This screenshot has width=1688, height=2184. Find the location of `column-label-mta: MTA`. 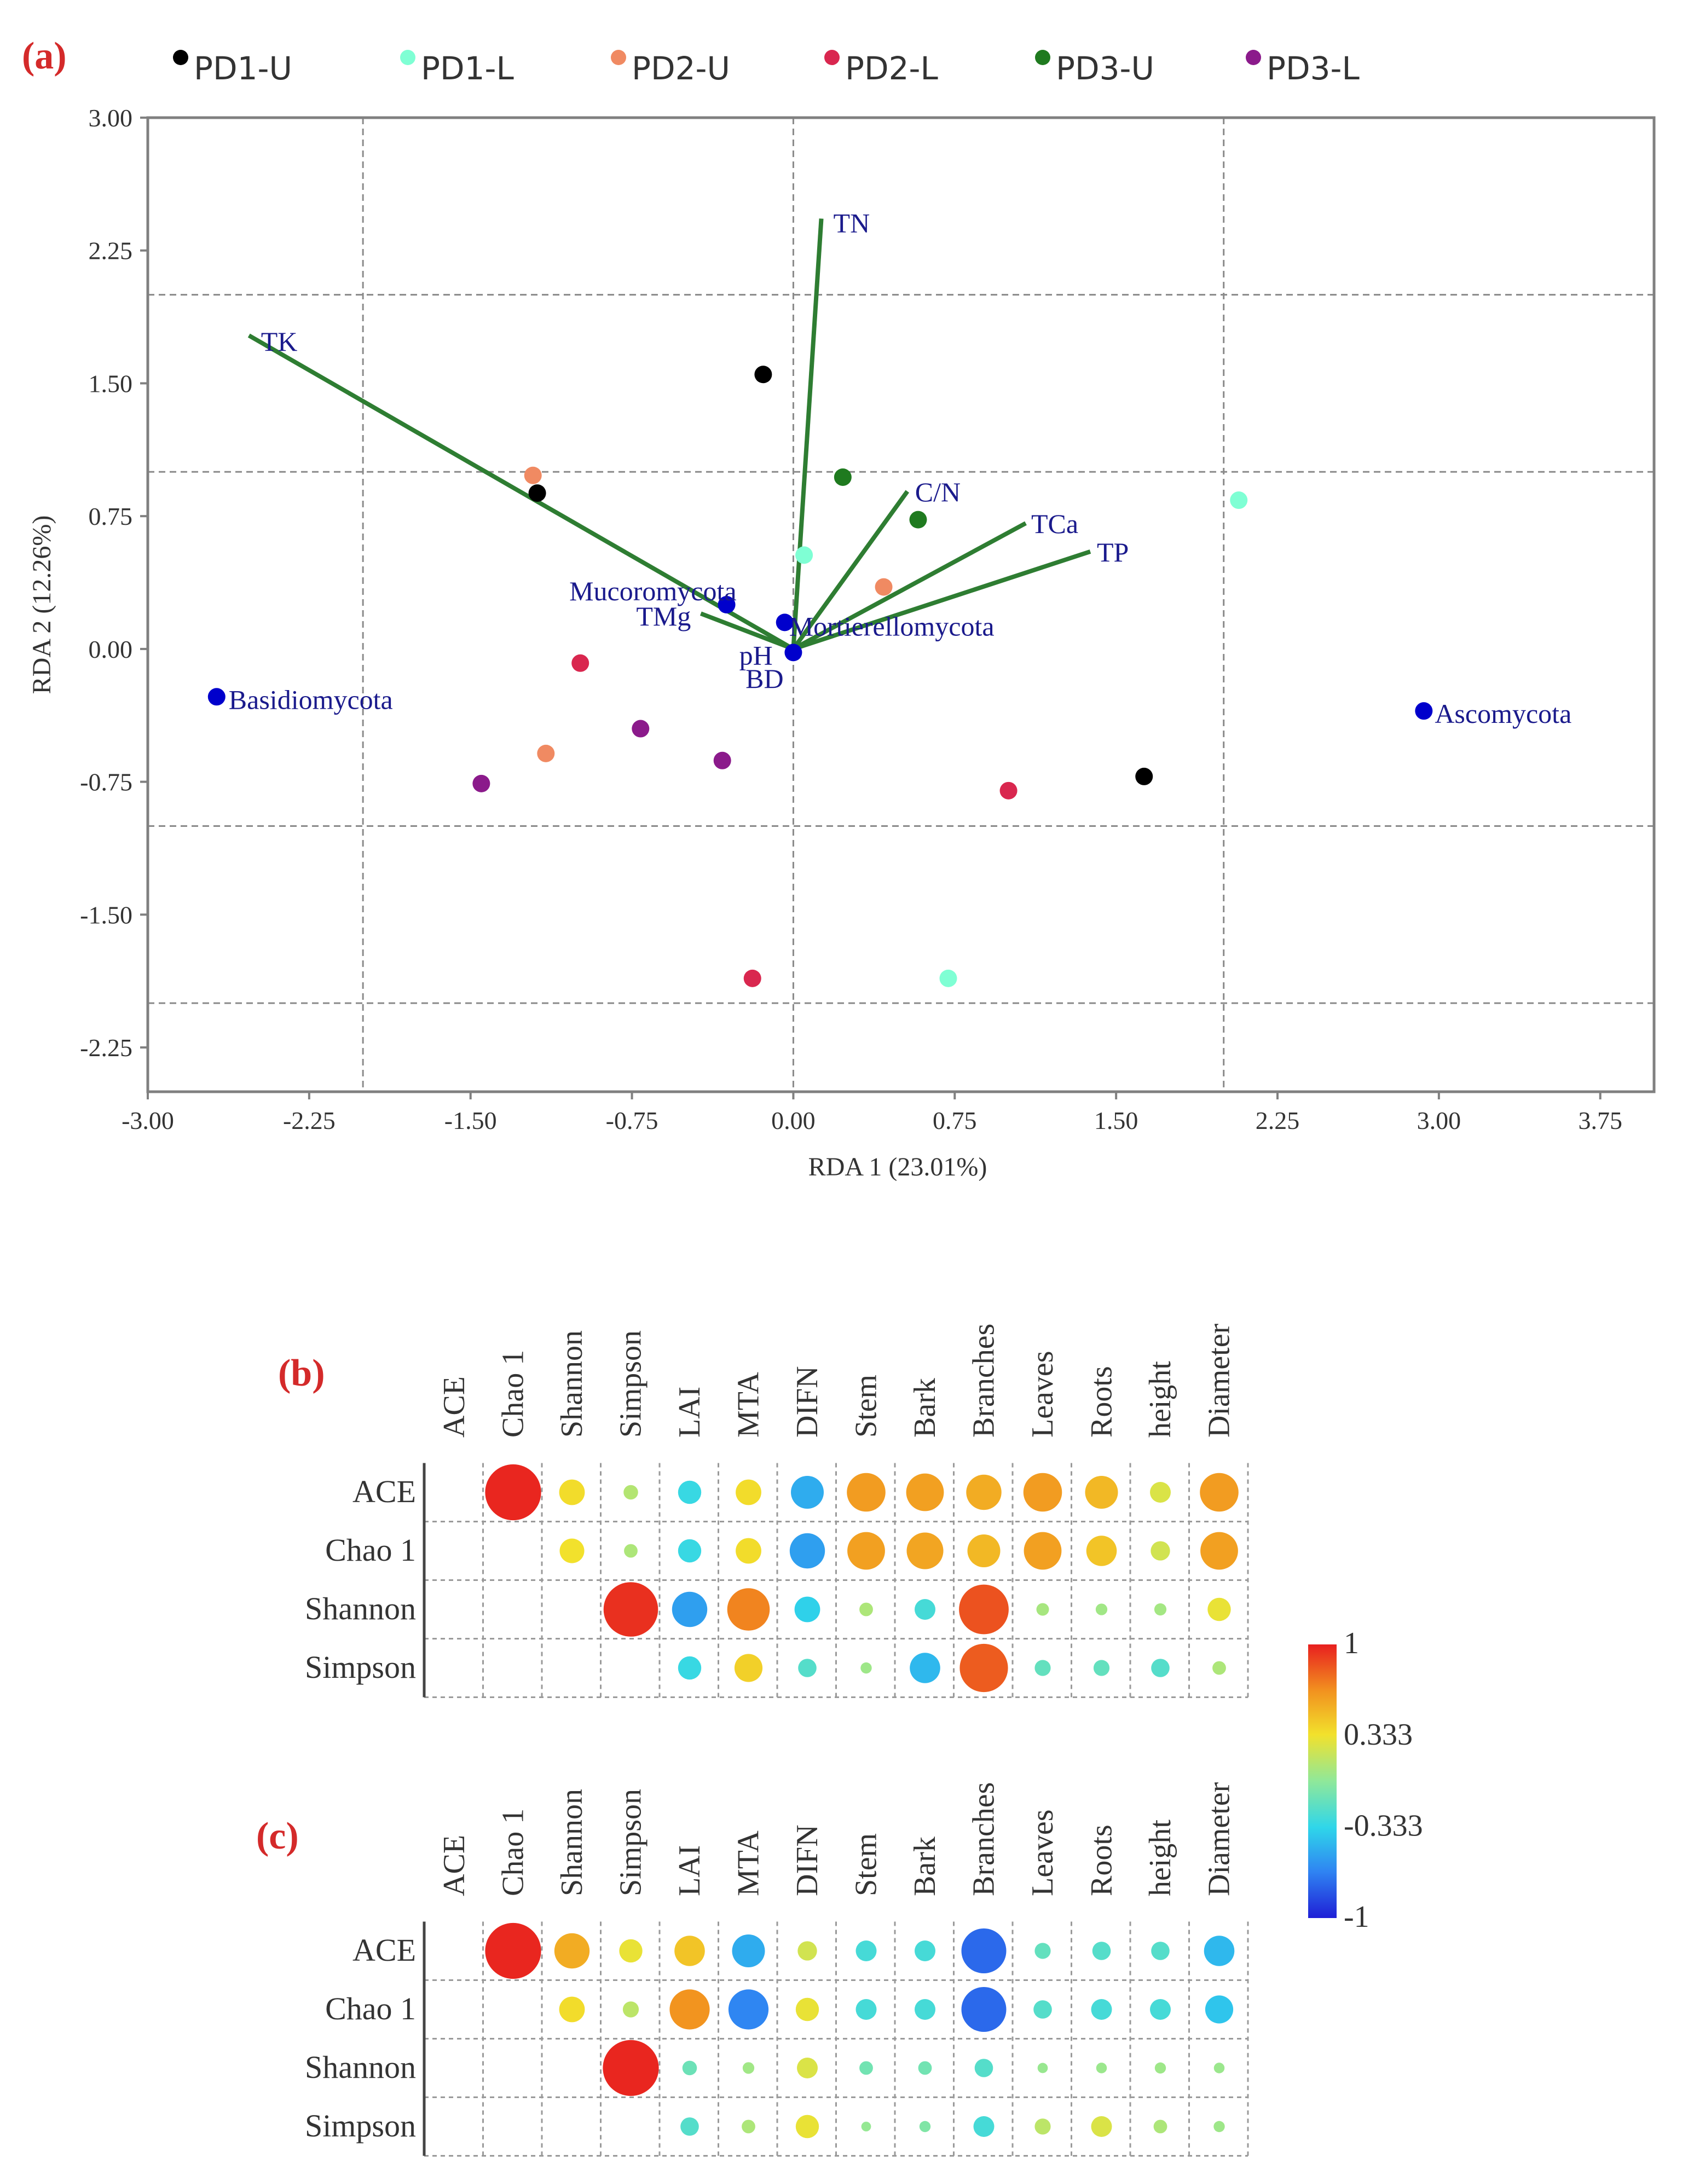

column-label-mta: MTA is located at coordinates (749, 1404).